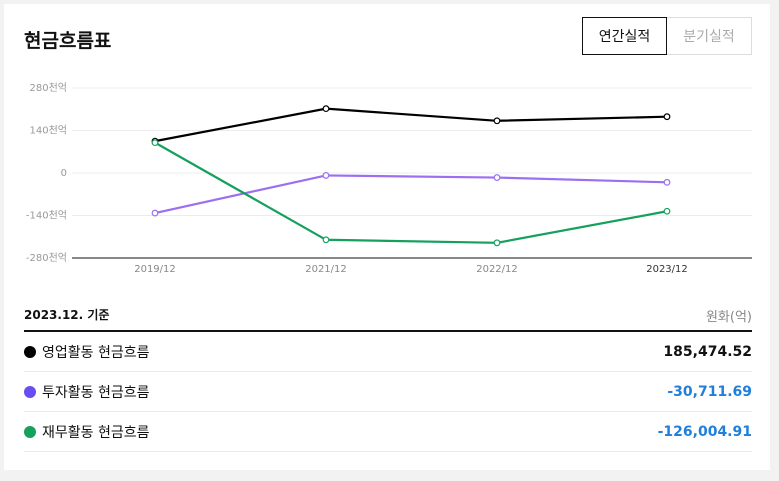 Image resolution: width=779 pixels, height=481 pixels. What do you see at coordinates (704, 431) in the screenshot?
I see `row-value: -126,004.91` at bounding box center [704, 431].